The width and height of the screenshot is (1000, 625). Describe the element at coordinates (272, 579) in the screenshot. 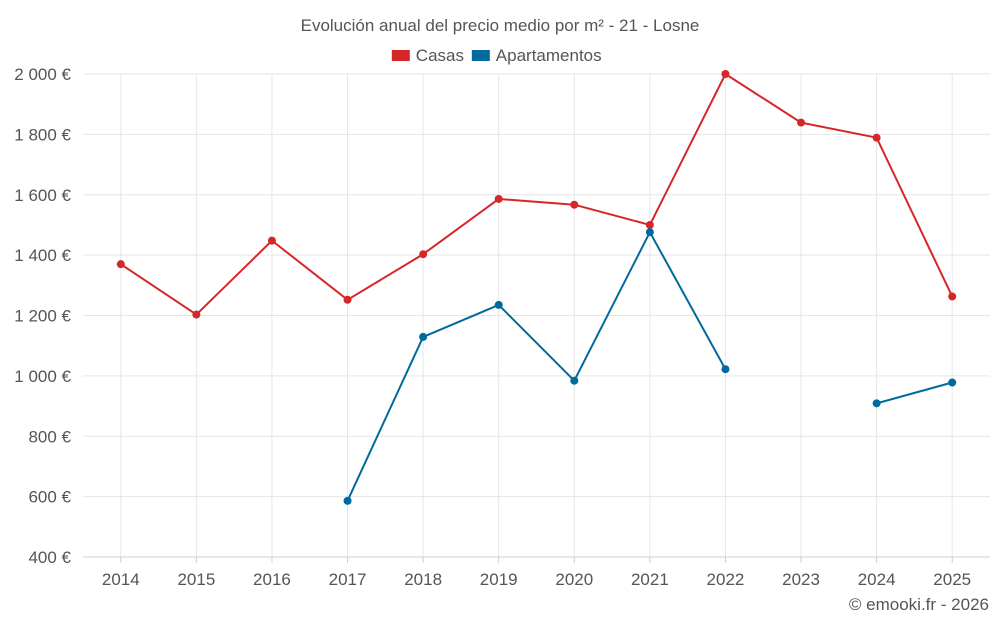

I see `x-tick-label: 2016` at that location.